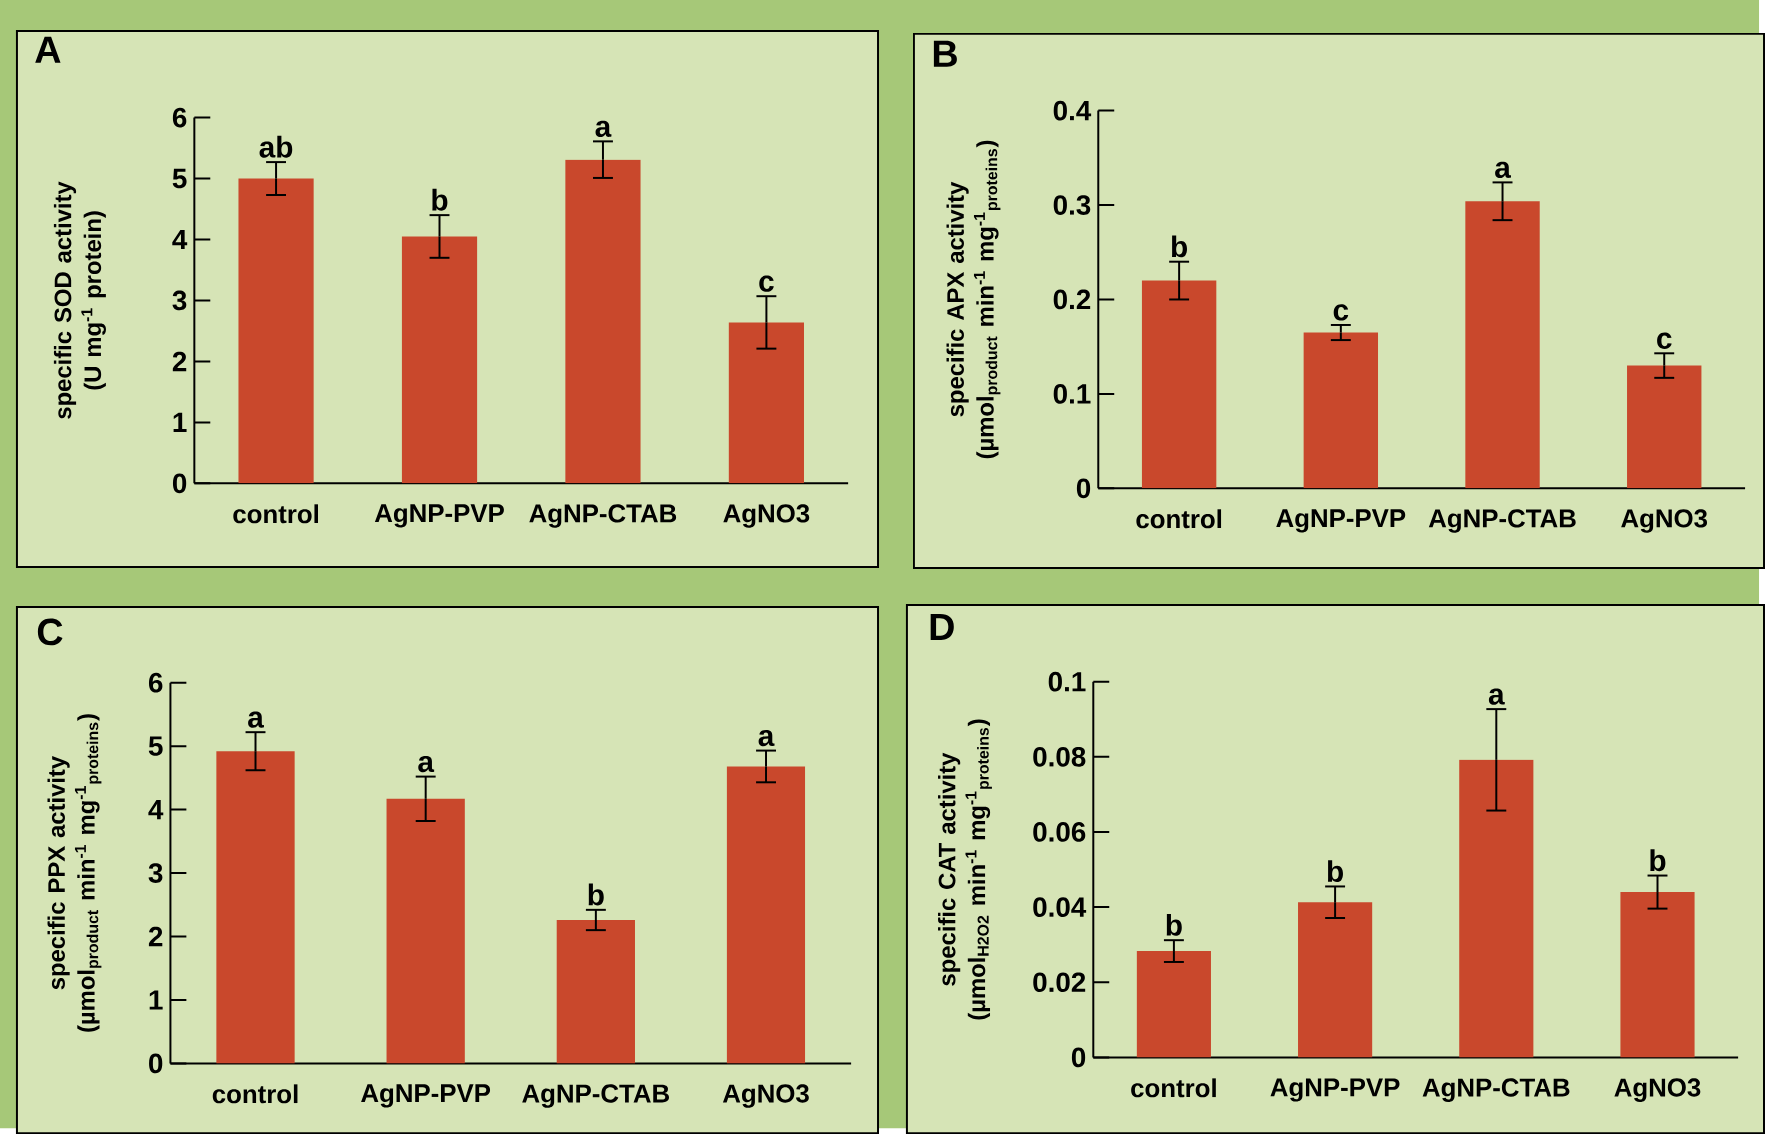  I want to click on y-tick-label: 0.04, so click(1060, 907).